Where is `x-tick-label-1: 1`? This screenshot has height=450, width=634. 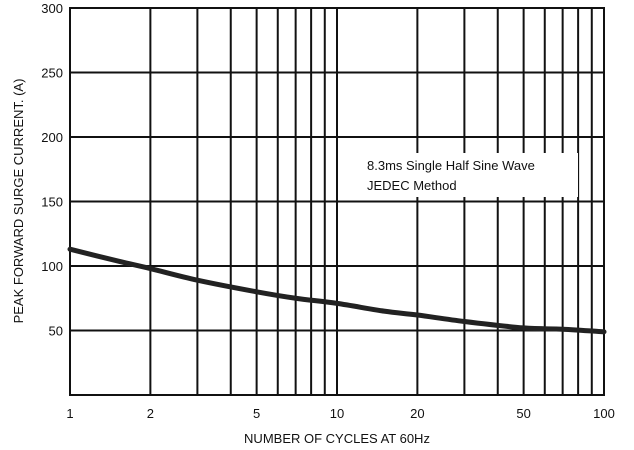 x-tick-label-1: 1 is located at coordinates (69, 413).